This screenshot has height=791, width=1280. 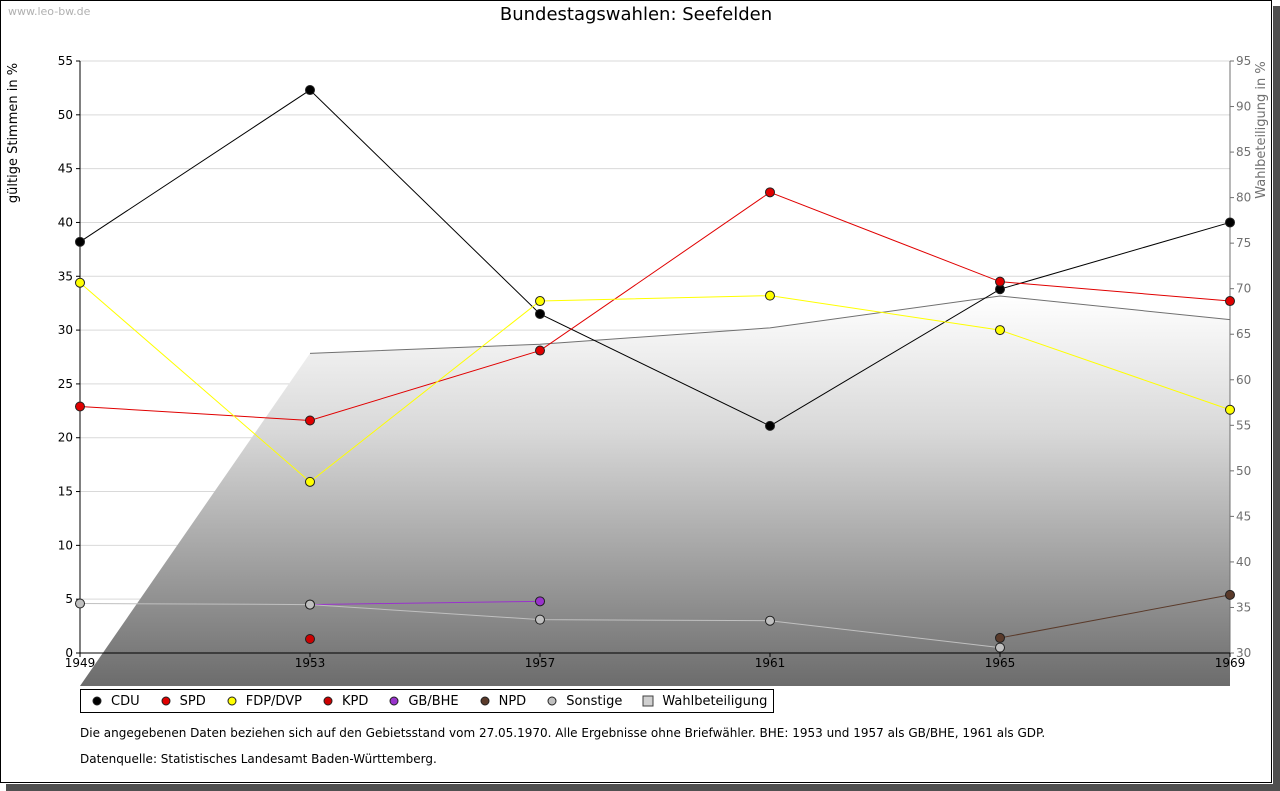 What do you see at coordinates (636, 14) in the screenshot?
I see `chart-title: Bundestagswahlen: Seefelden` at bounding box center [636, 14].